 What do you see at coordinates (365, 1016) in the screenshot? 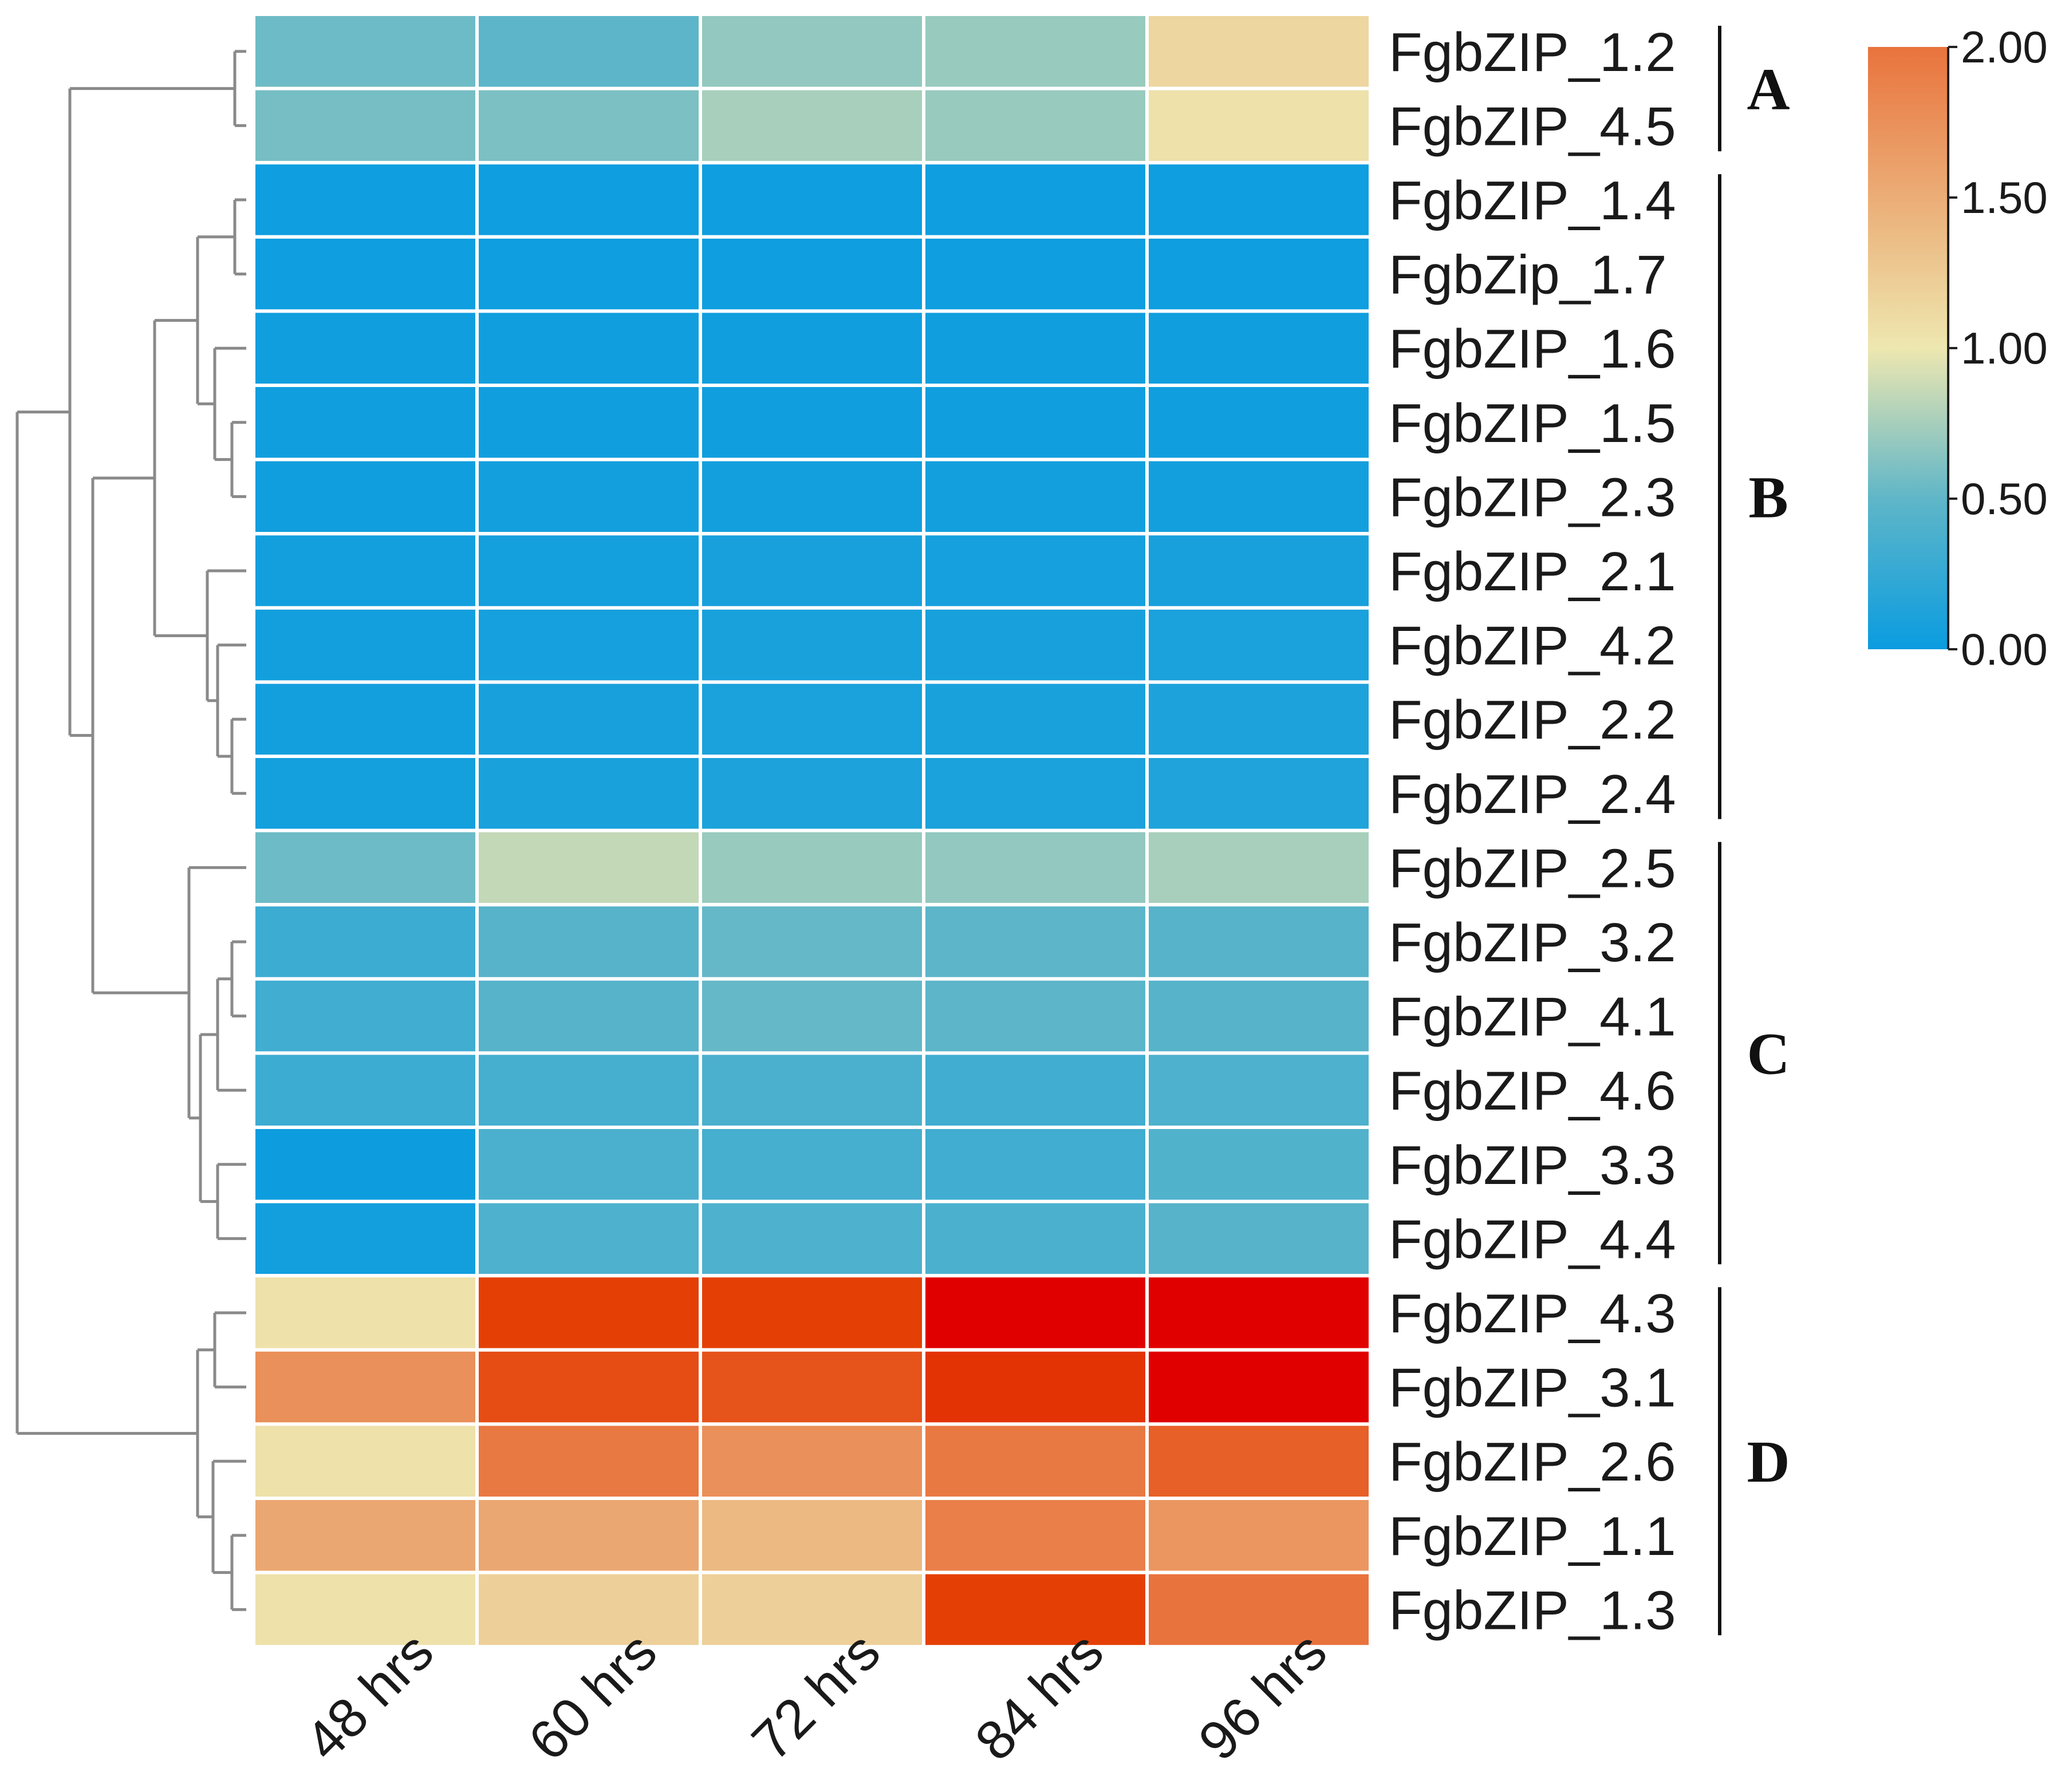
I see `heatmap-cell-r13-c0` at bounding box center [365, 1016].